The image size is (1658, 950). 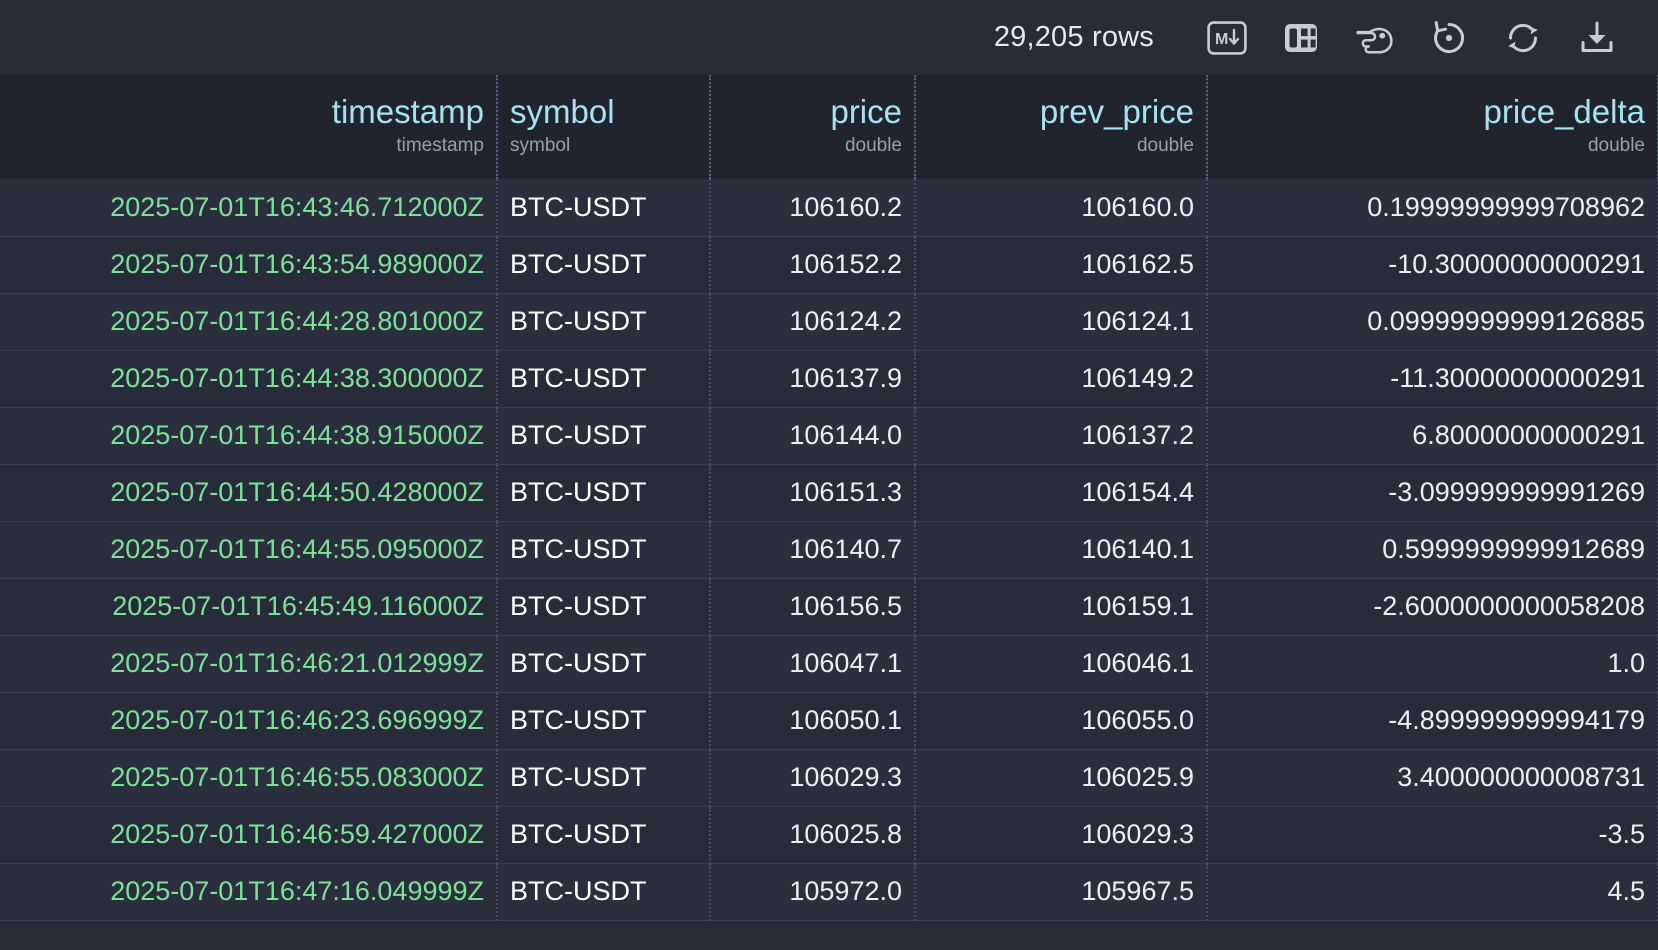 What do you see at coordinates (813, 435) in the screenshot?
I see `table-cell-price: 106144.0` at bounding box center [813, 435].